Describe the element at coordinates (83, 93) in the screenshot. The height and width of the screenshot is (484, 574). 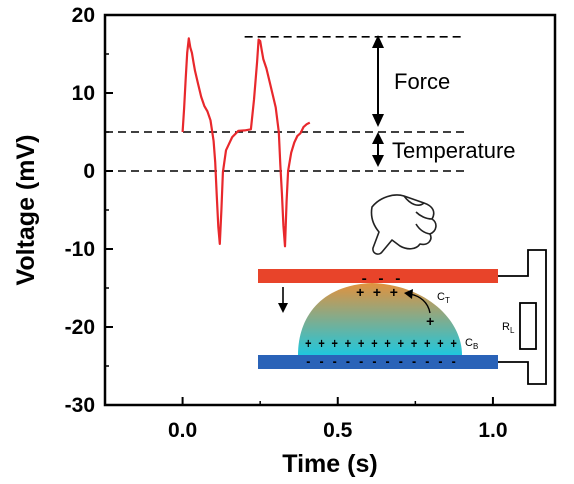
I see `y-tick-label: 10` at that location.